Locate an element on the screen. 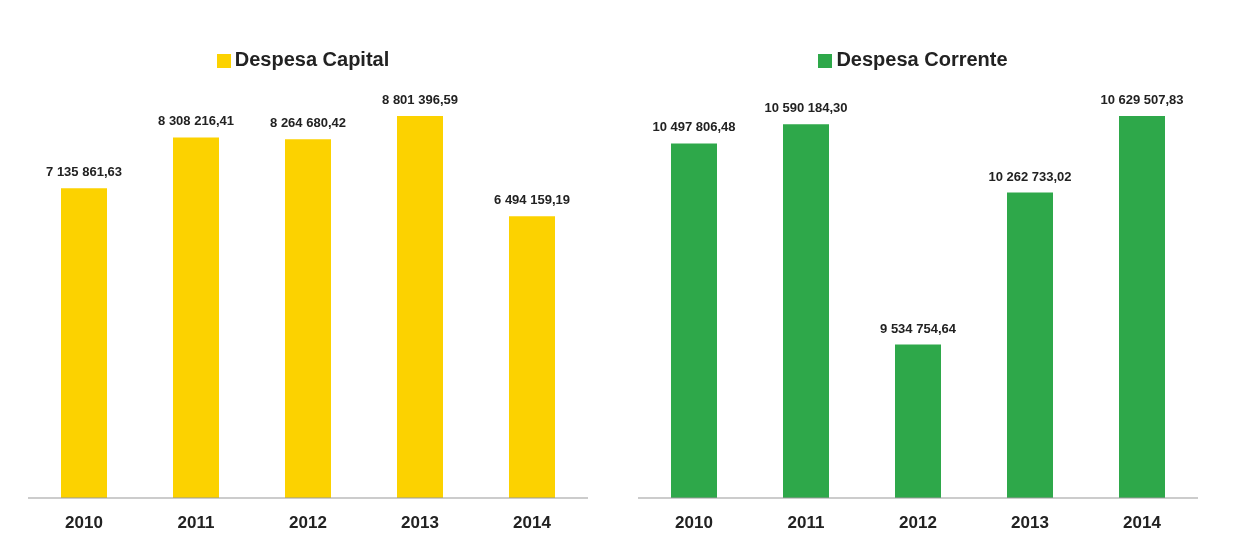 The image size is (1233, 553). legend-label: Despesa Corrente is located at coordinates (922, 59).